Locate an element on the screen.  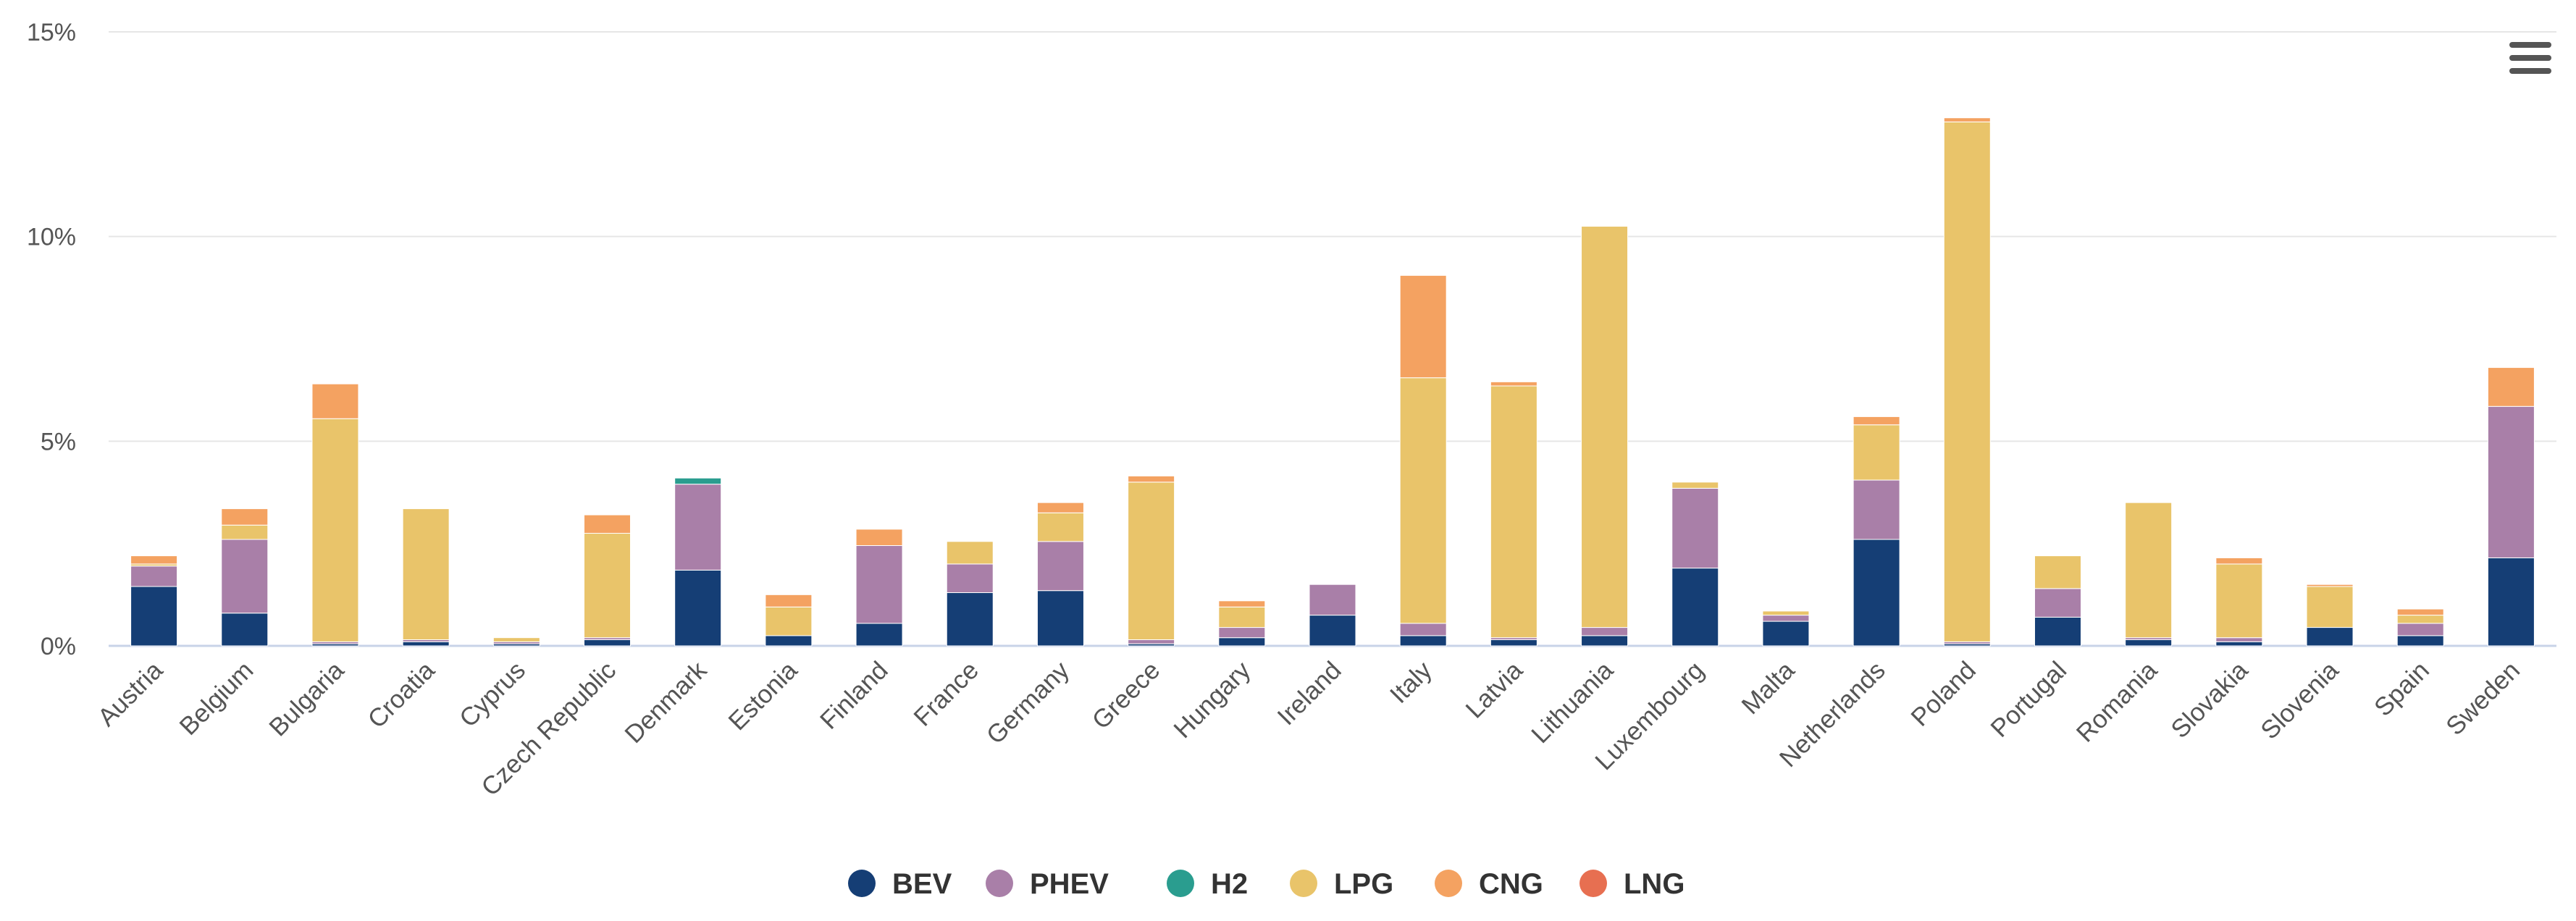
legend-item-h2: H2 is located at coordinates (1207, 884).